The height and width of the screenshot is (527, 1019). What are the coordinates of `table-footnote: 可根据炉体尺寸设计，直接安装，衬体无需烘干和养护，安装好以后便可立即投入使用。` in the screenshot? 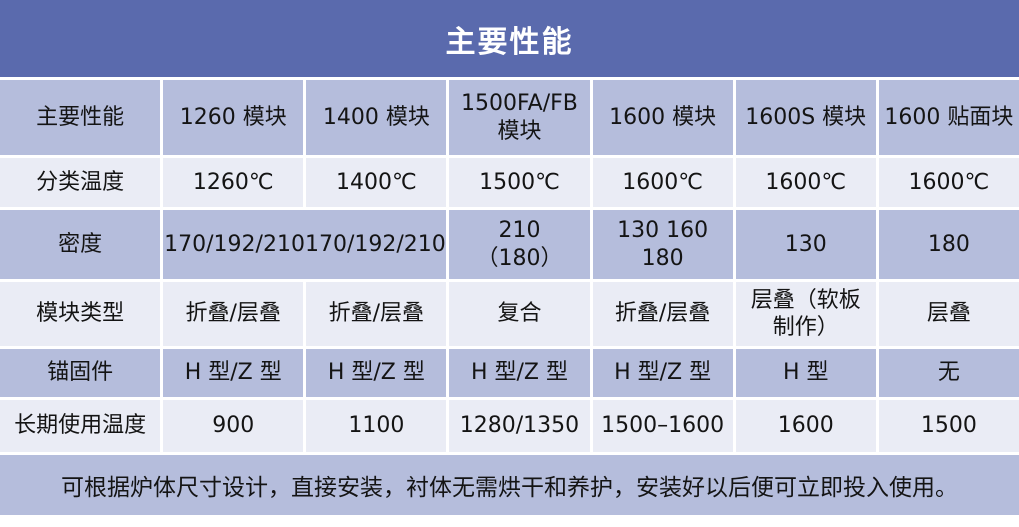 It's located at (509, 485).